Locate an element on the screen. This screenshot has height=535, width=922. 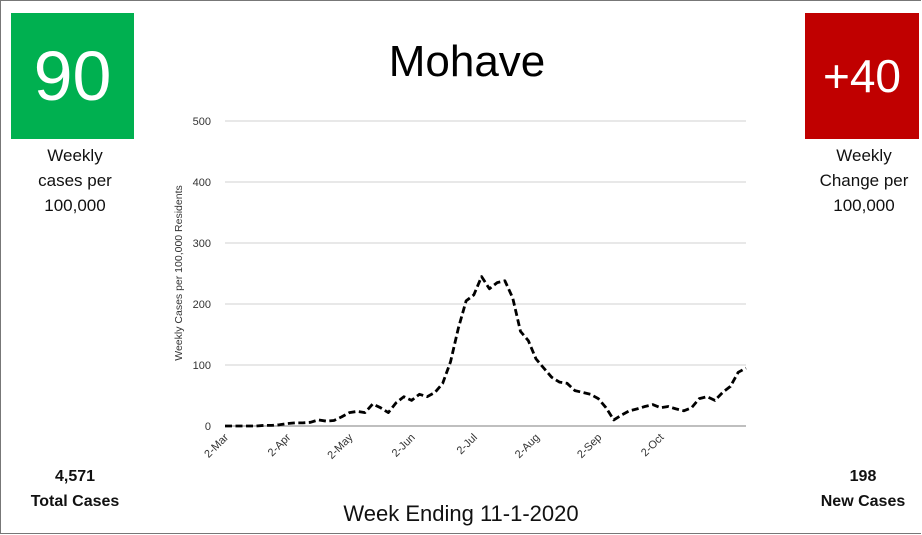
new-cases-value: 198 is located at coordinates (863, 476).